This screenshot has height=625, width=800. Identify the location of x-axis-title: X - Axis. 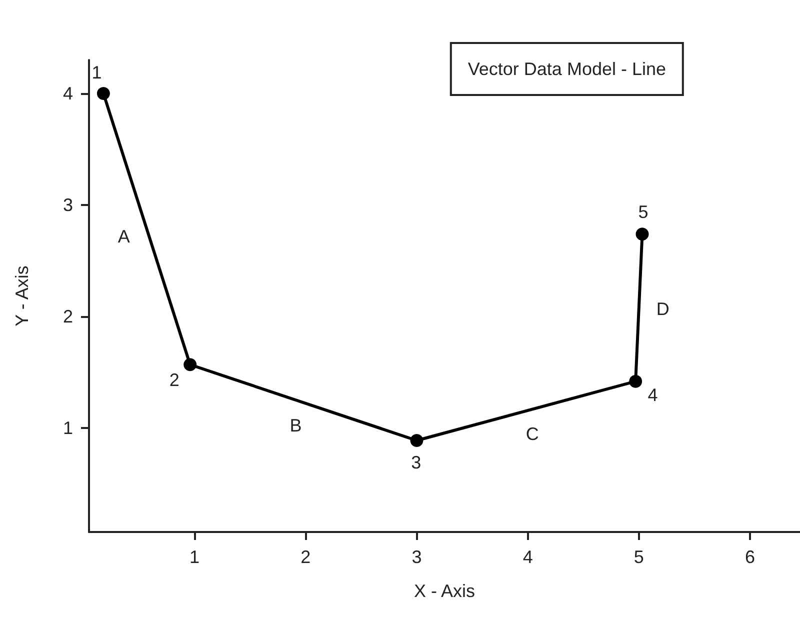
(445, 591).